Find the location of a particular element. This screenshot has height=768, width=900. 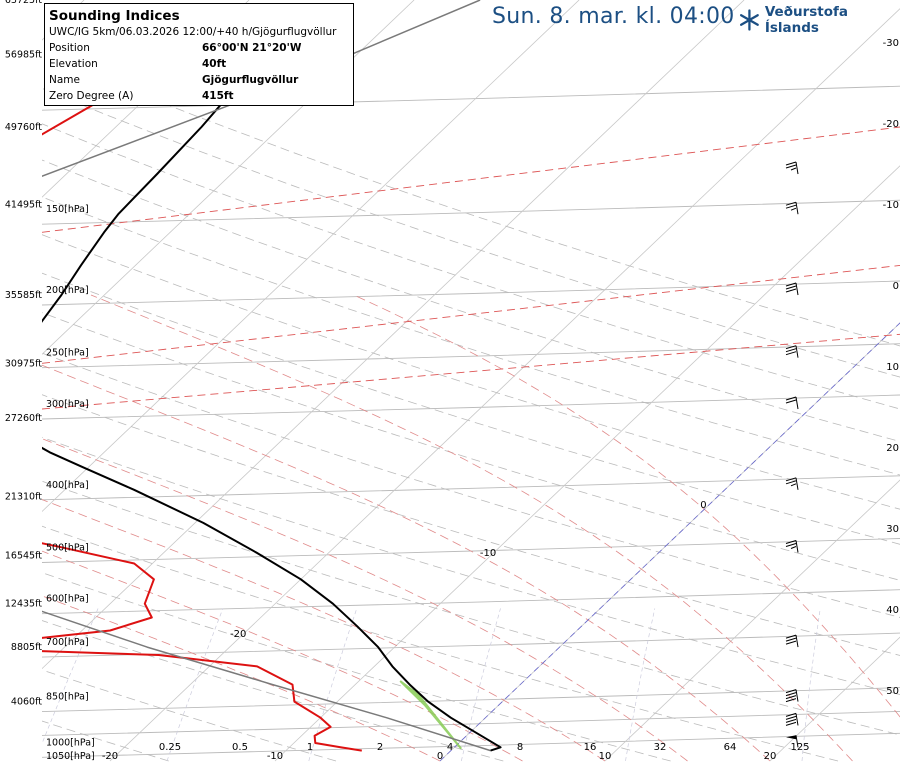

isotherm-label: 0 is located at coordinates (703, 505).